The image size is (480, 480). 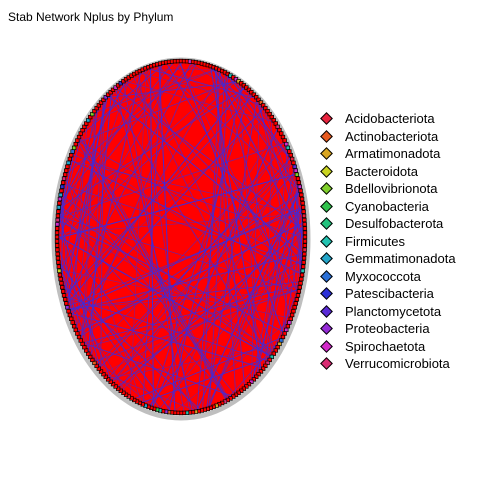 What do you see at coordinates (394, 224) in the screenshot?
I see `legend-label: Desulfobacterota` at bounding box center [394, 224].